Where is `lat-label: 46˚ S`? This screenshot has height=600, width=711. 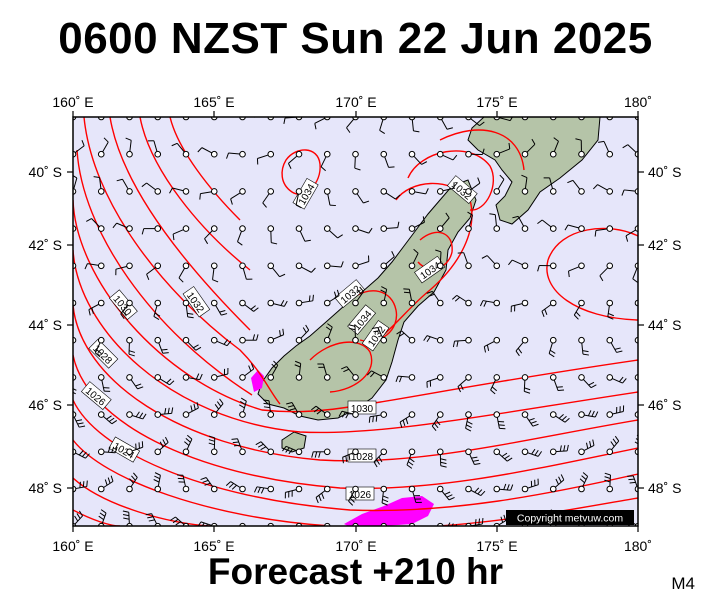
lat-label: 46˚ S is located at coordinates (664, 405).